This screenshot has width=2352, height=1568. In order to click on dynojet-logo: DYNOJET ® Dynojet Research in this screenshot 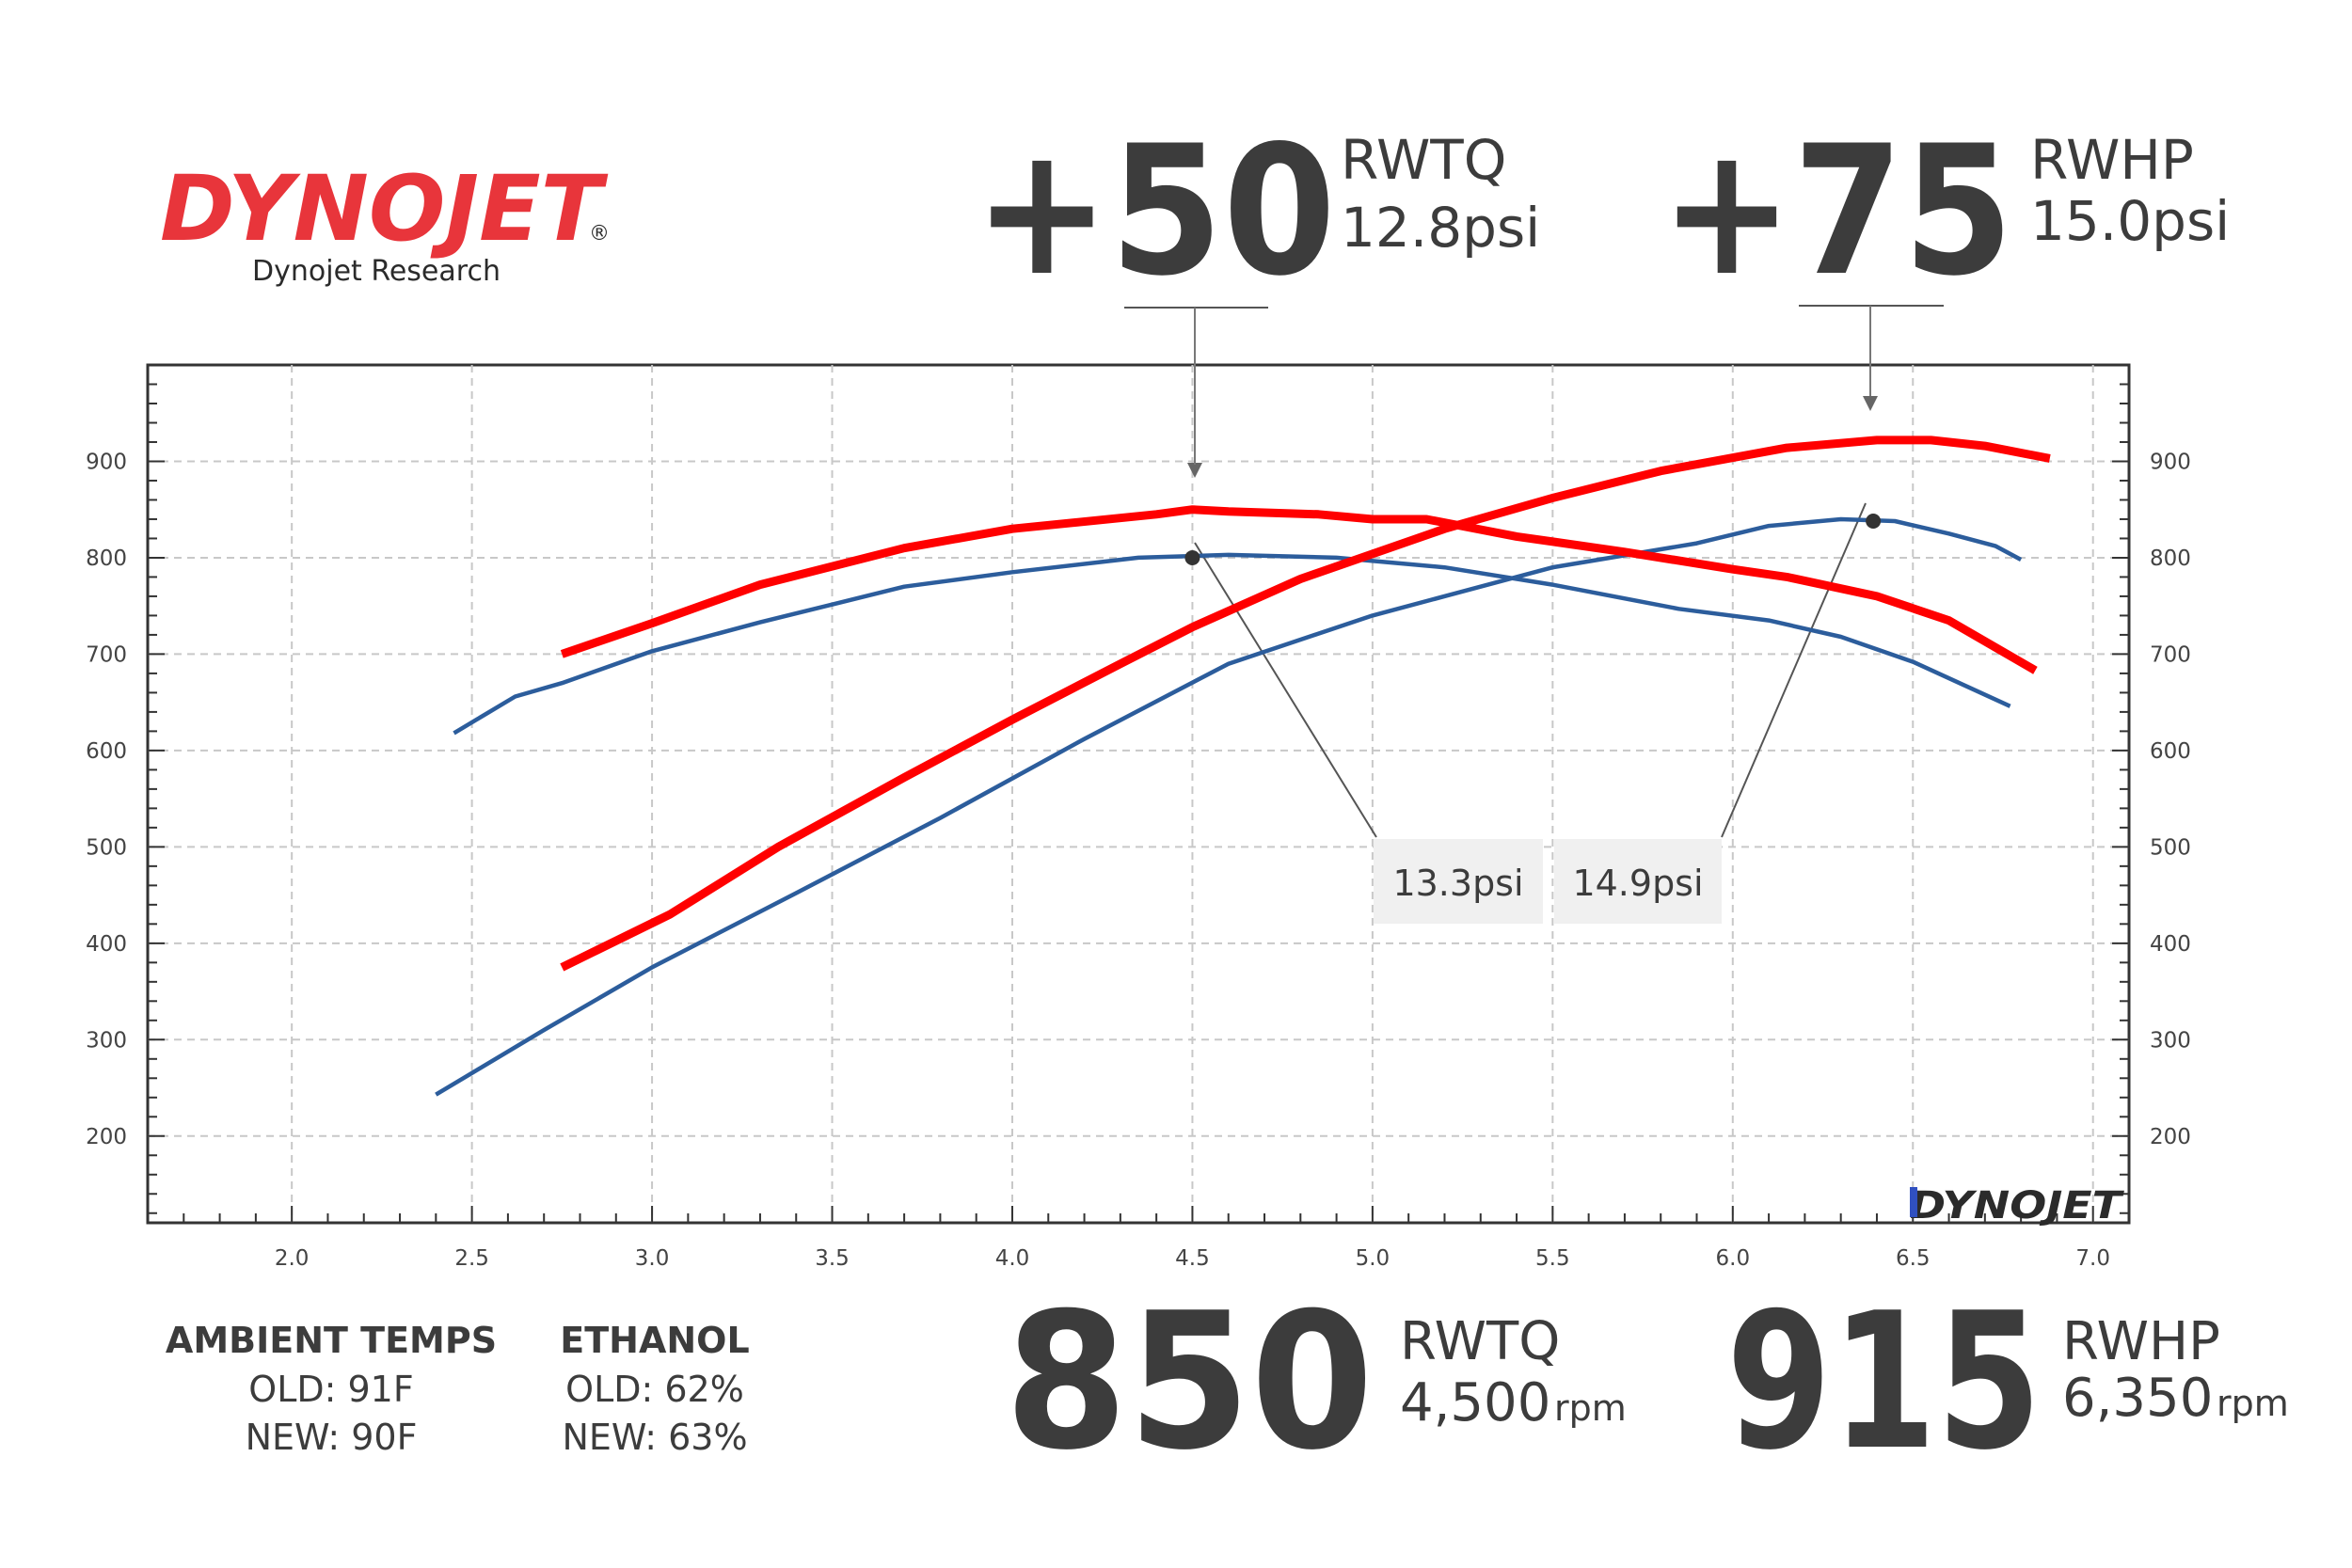, I will do `click(385, 222)`.